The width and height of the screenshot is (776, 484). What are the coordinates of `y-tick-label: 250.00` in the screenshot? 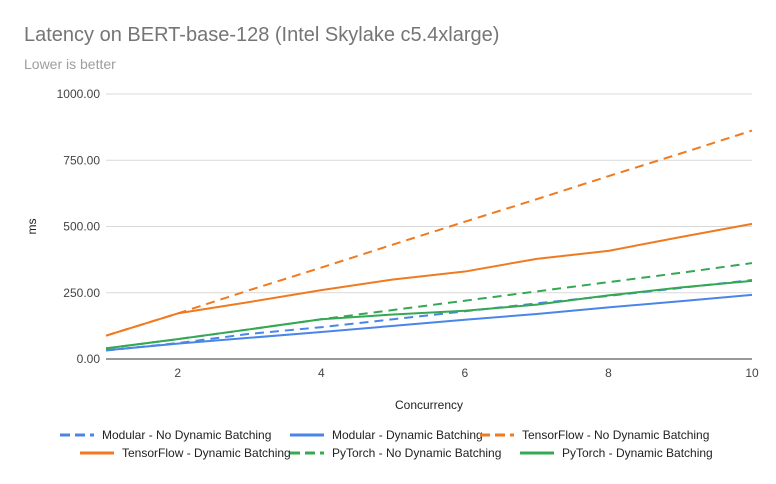 It's located at (81, 293).